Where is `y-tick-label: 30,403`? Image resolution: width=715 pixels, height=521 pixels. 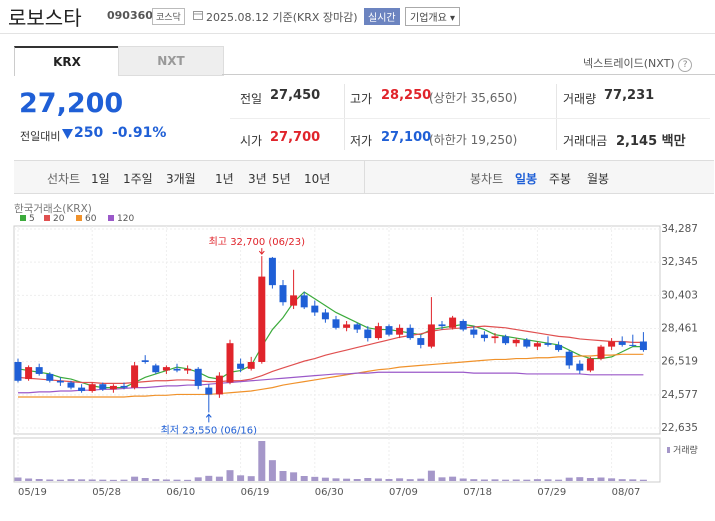
y-tick-label: 30,403 is located at coordinates (679, 295).